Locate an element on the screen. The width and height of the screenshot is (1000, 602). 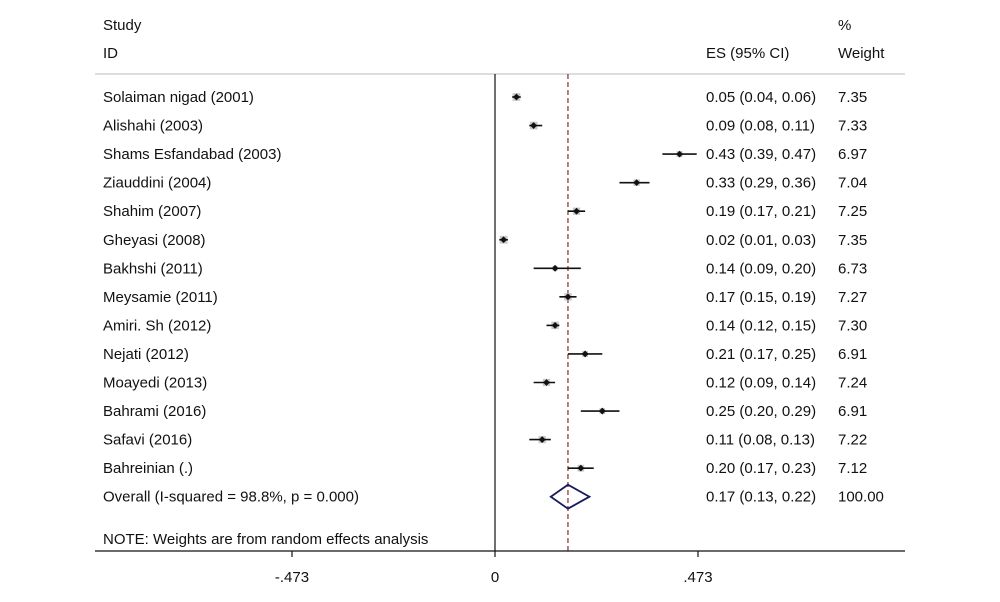
study-label: Bakhshi (2011) is located at coordinates (153, 268).